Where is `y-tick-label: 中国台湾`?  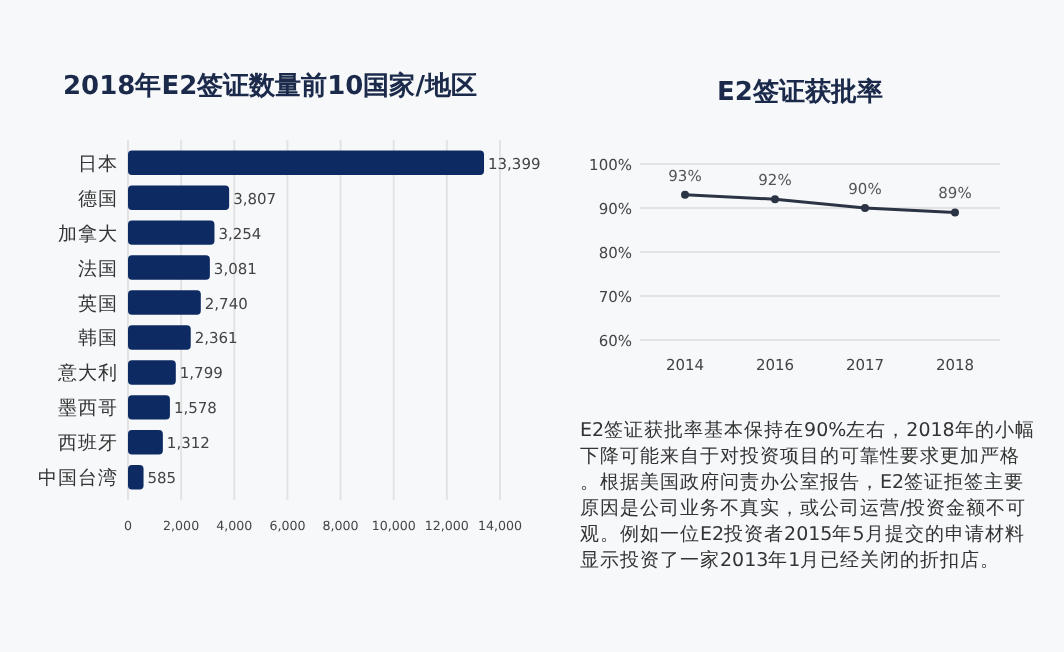 y-tick-label: 中国台湾 is located at coordinates (78, 478).